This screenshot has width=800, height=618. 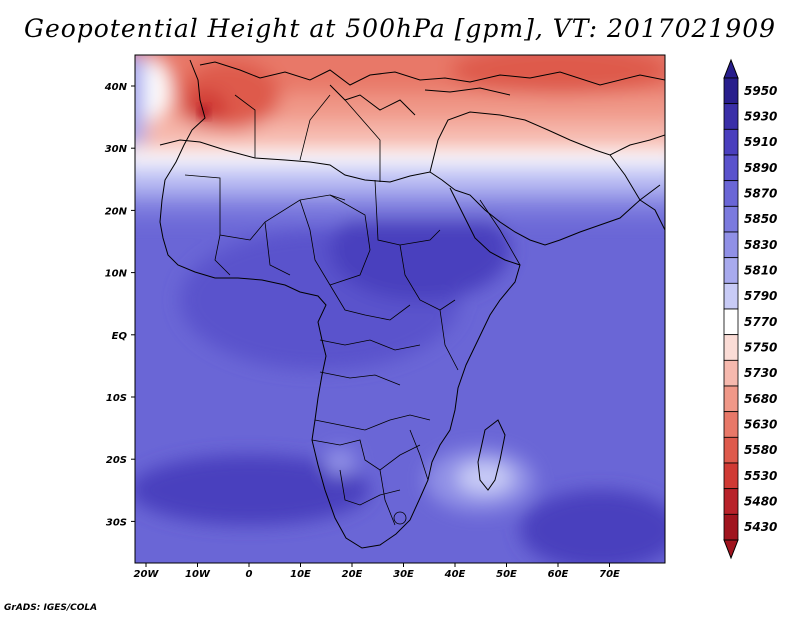 What do you see at coordinates (760, 502) in the screenshot?
I see `colorbar-label: 5480` at bounding box center [760, 502].